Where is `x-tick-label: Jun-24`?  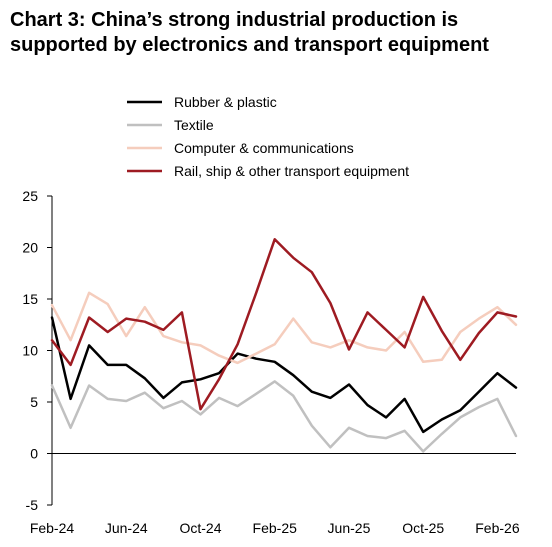
x-tick-label: Jun-24 is located at coordinates (126, 528).